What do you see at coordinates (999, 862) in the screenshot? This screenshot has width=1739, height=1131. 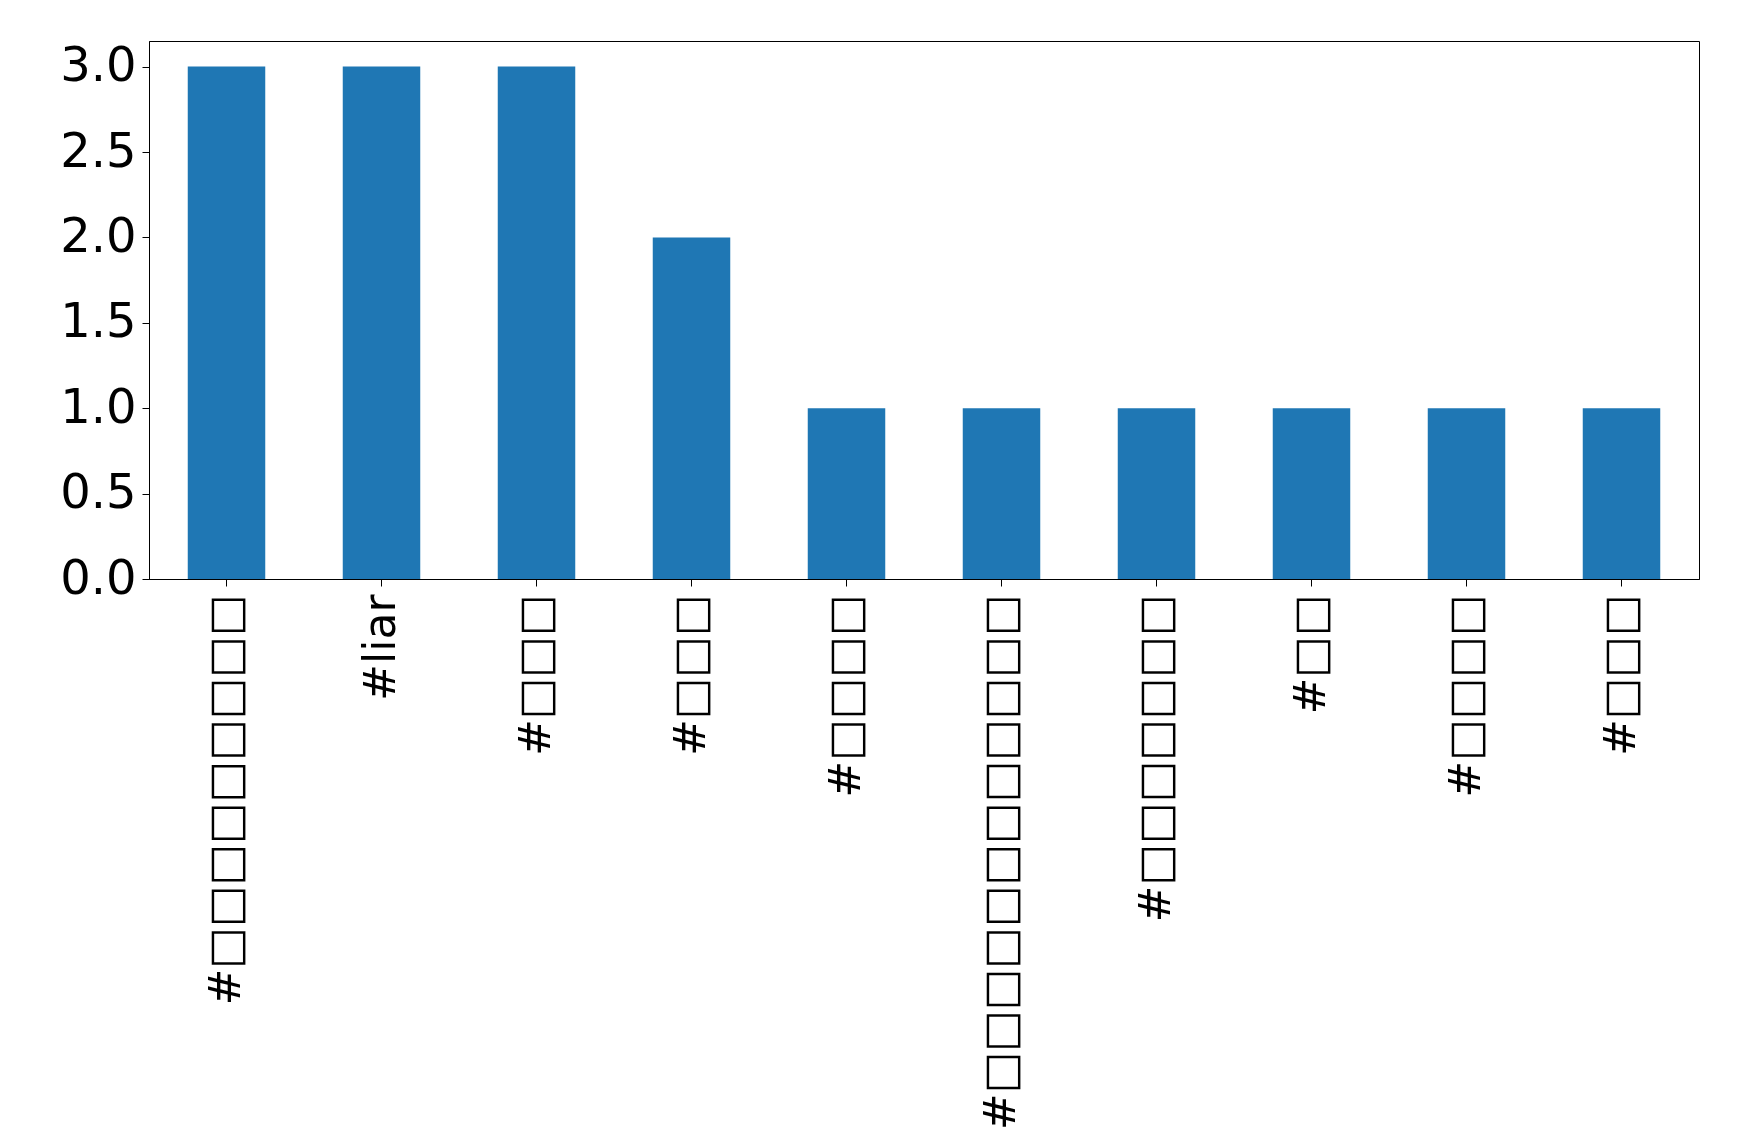 I see `x-tick-label: #□□□□□□□□□□□□` at bounding box center [999, 862].